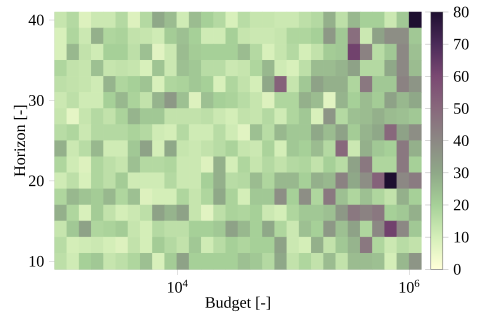 This screenshot has height=320, width=480. I want to click on x-tick-label: 10$^{4}$, so click(178, 286).